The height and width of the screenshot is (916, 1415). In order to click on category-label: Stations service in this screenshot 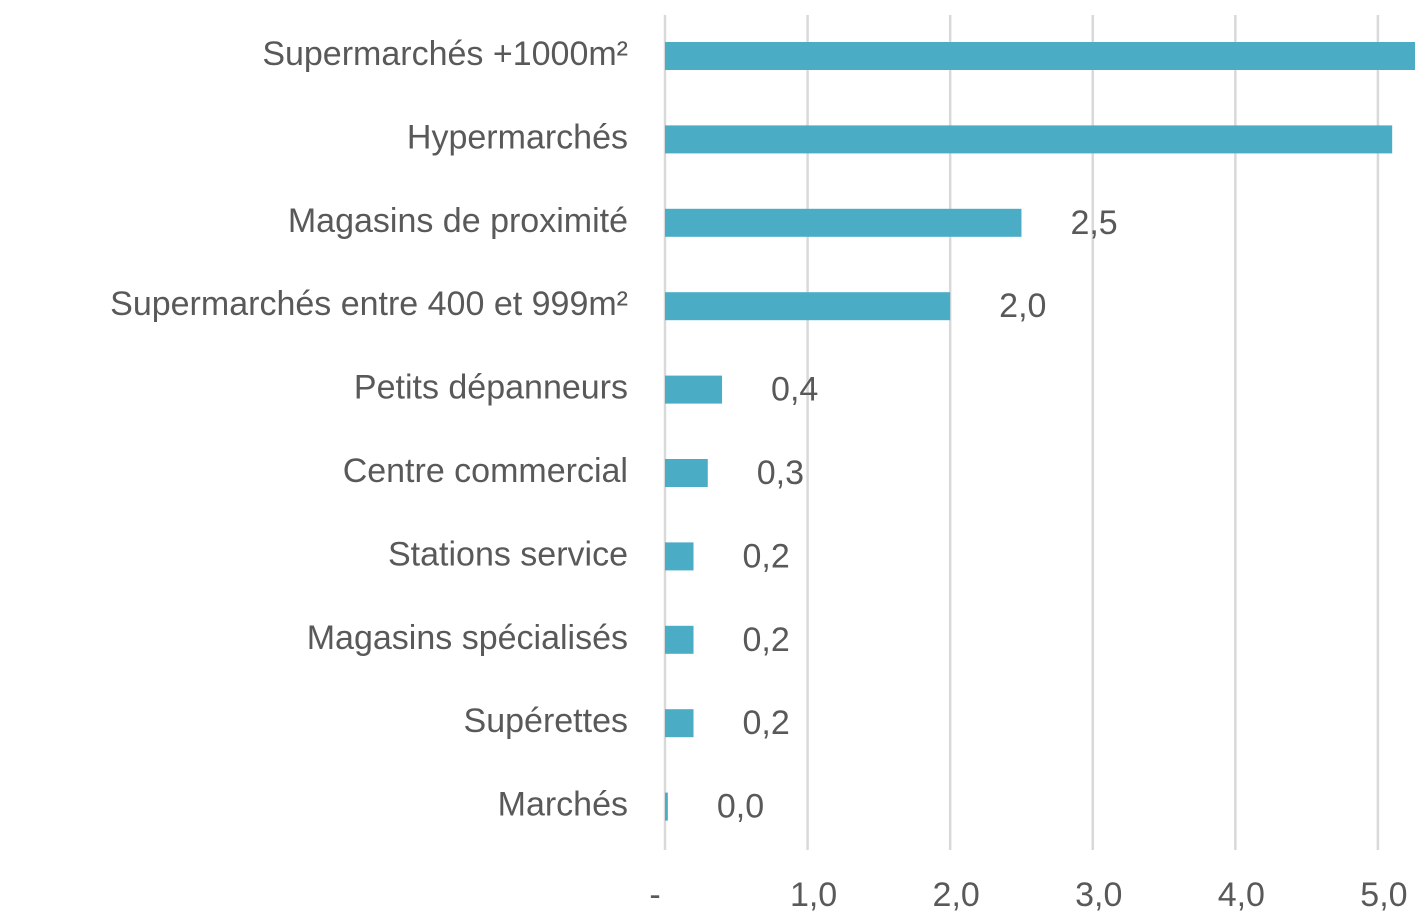, I will do `click(508, 554)`.